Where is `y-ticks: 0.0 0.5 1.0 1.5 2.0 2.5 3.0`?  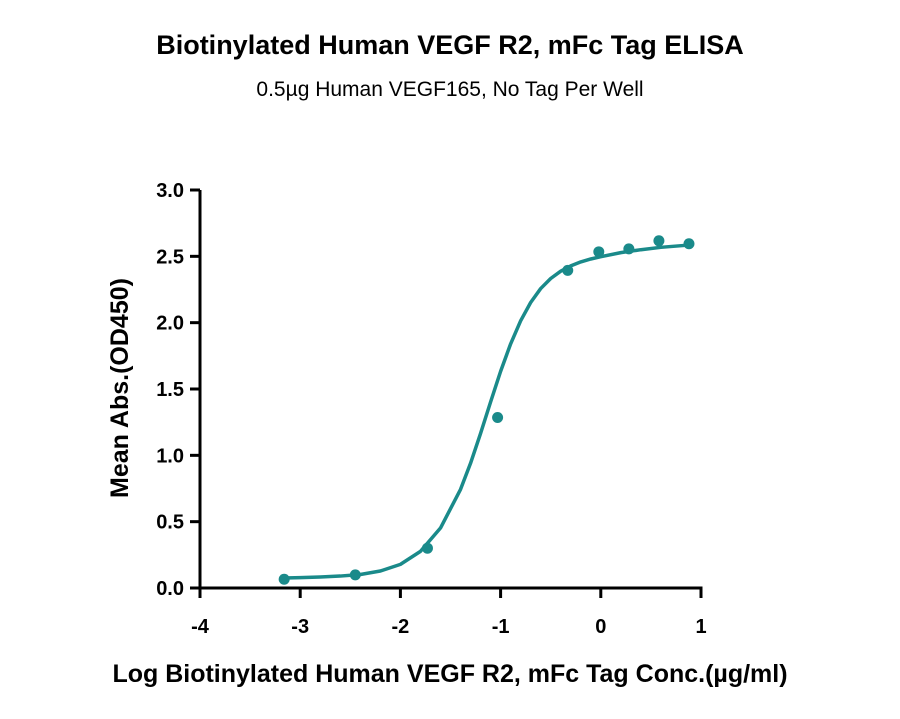
y-ticks: 0.0 0.5 1.0 1.5 2.0 2.5 3.0 is located at coordinates (178, 390).